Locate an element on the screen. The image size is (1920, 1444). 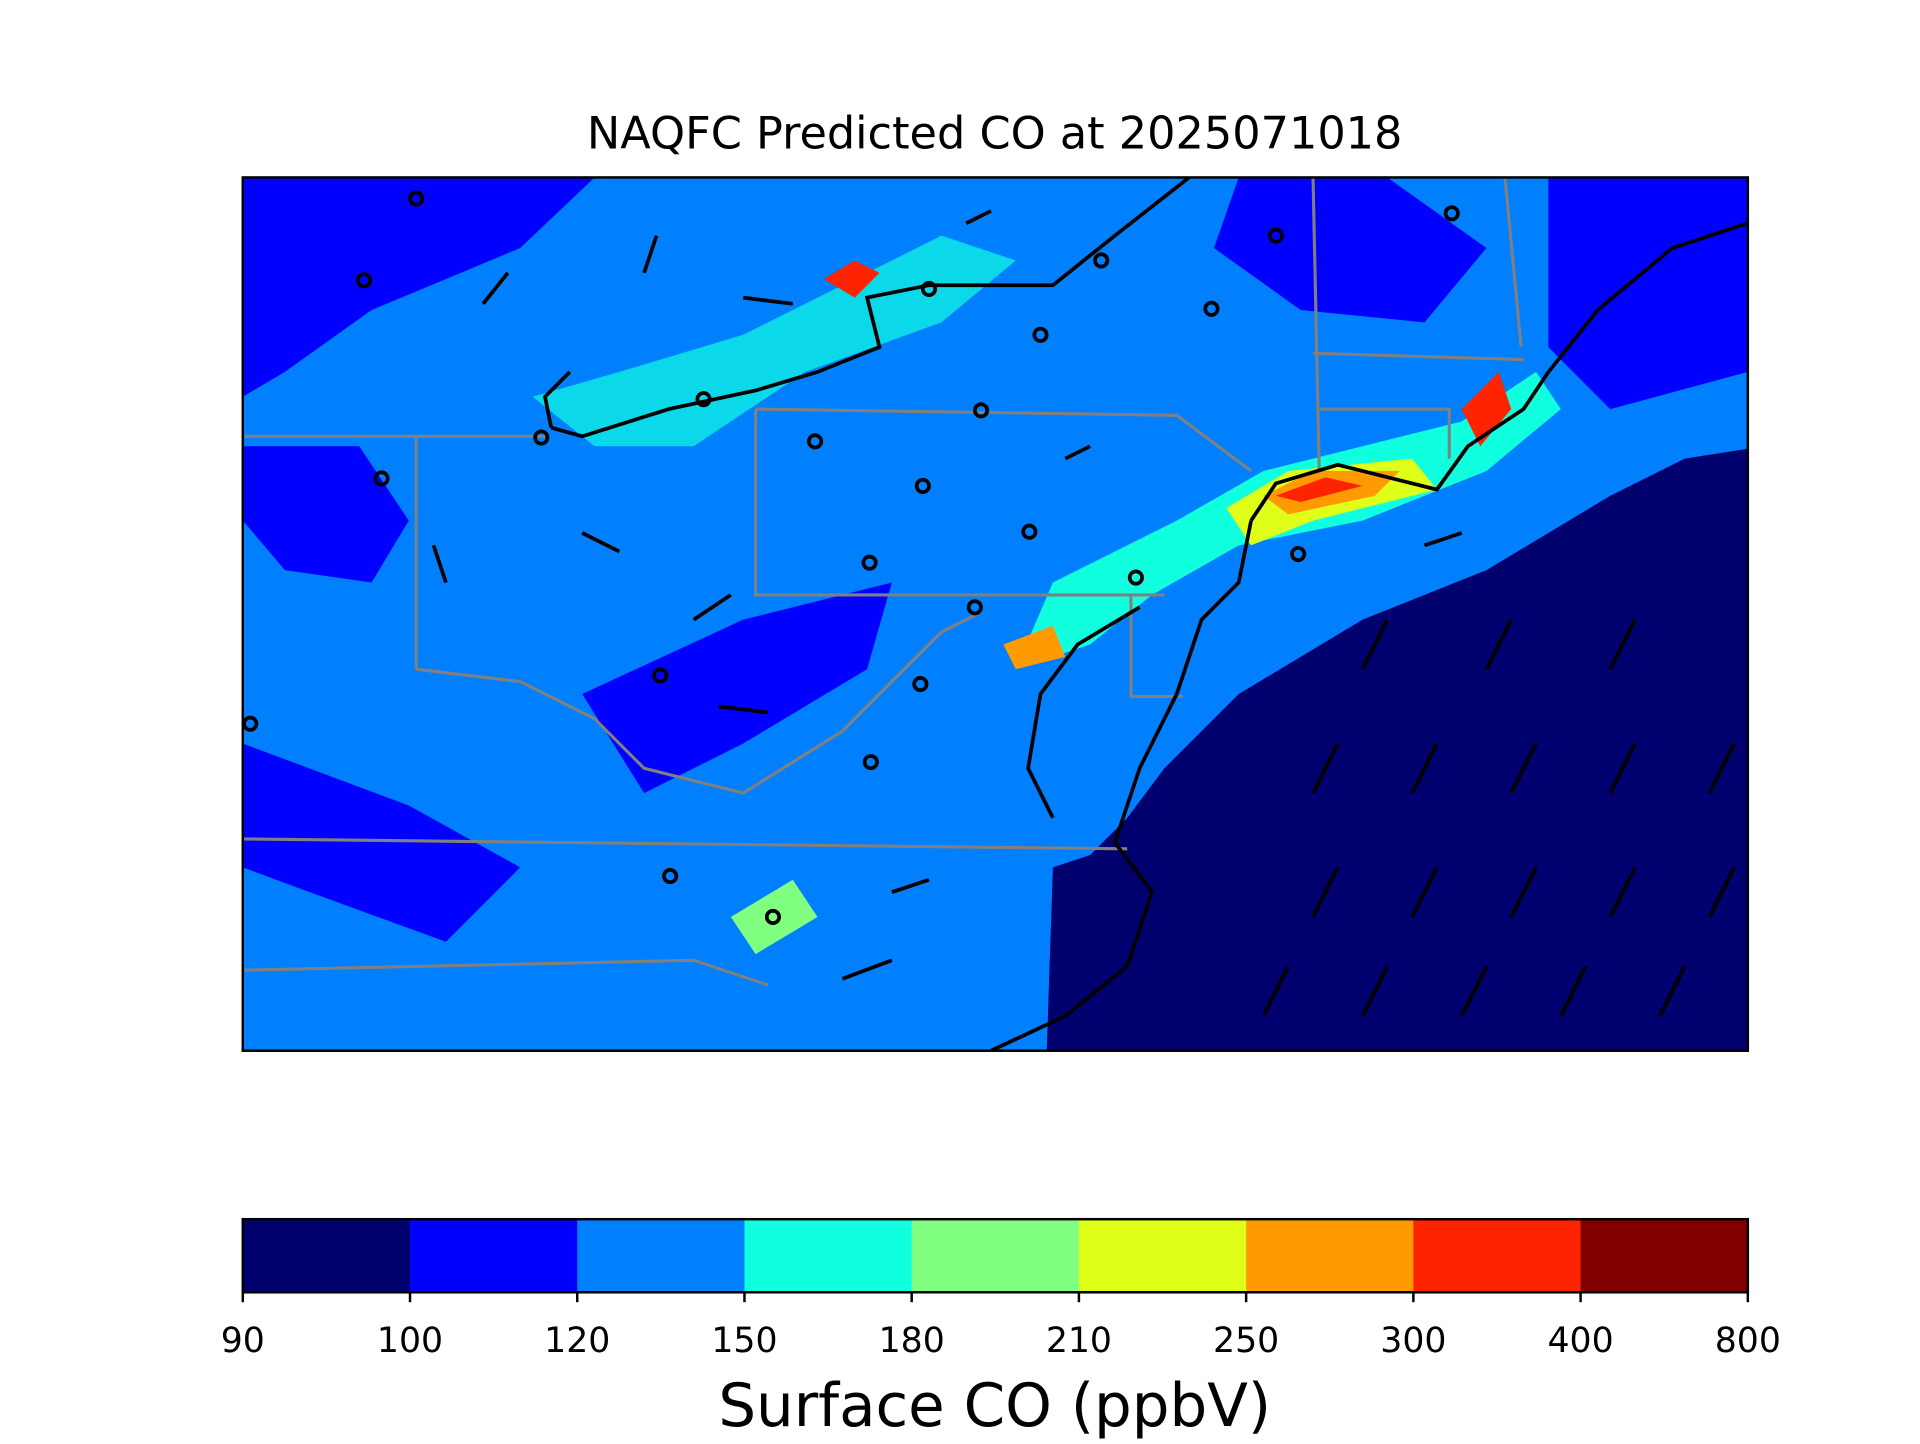
colorbar-tick-label: 90 is located at coordinates (243, 1341).